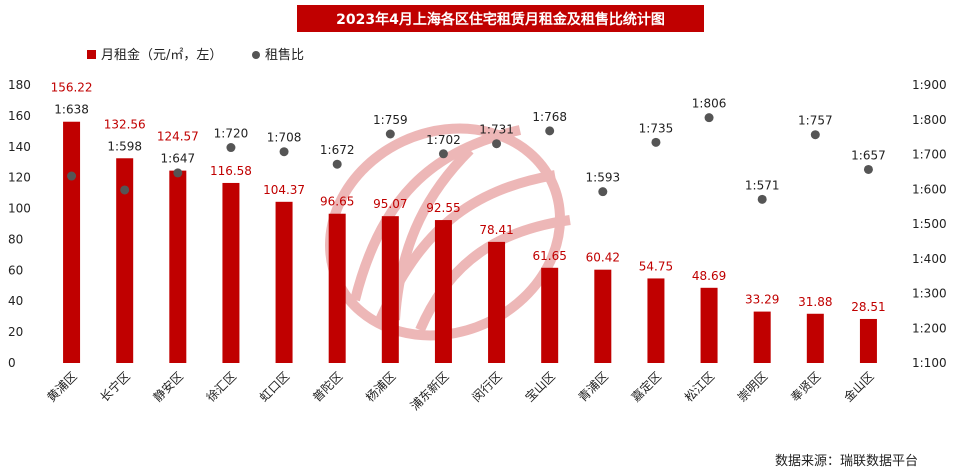 Image resolution: width=960 pixels, height=473 pixels. What do you see at coordinates (231, 171) in the screenshot?
I see `rent-value-label: 116.58` at bounding box center [231, 171].